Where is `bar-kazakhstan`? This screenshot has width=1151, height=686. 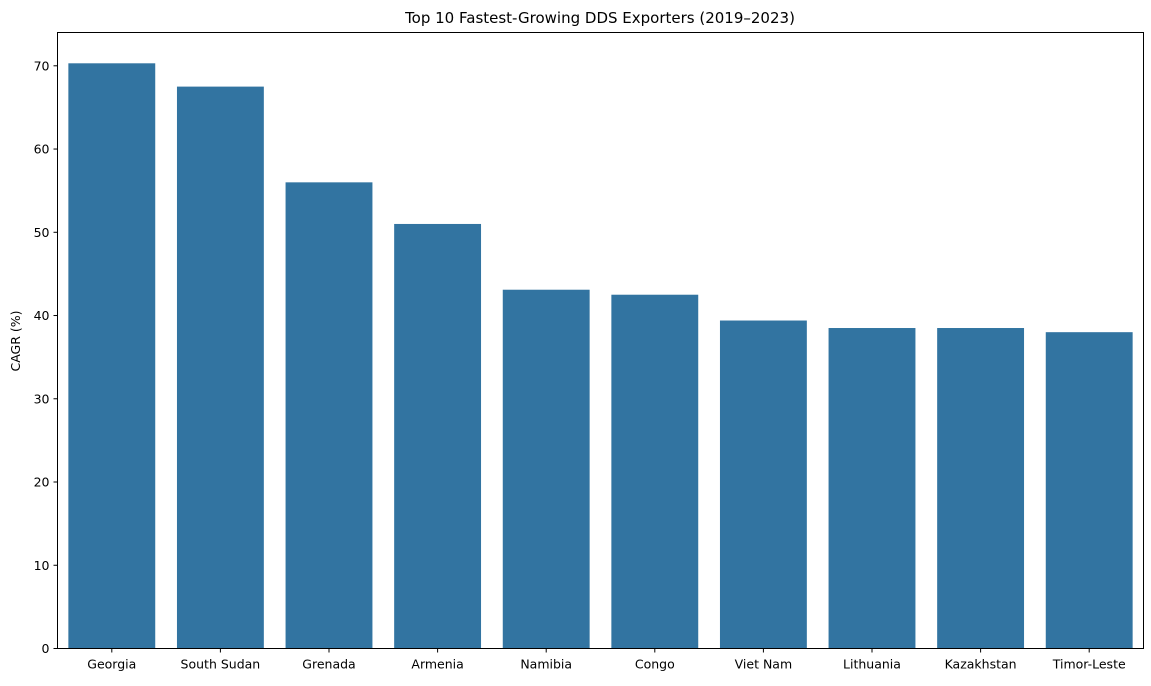
bar-kazakhstan is located at coordinates (981, 488).